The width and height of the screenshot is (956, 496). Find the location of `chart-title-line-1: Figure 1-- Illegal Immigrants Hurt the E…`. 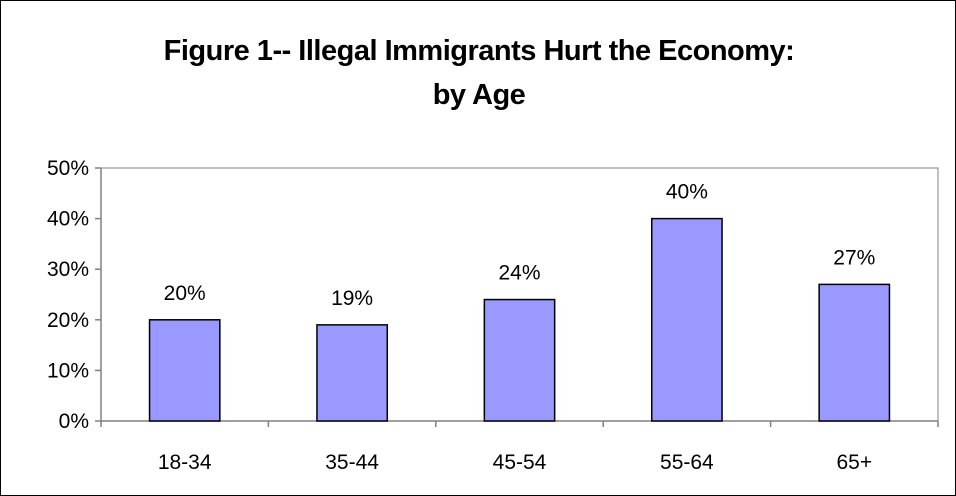

chart-title-line-1: Figure 1-- Illegal Immigrants Hurt the E… is located at coordinates (479, 51).